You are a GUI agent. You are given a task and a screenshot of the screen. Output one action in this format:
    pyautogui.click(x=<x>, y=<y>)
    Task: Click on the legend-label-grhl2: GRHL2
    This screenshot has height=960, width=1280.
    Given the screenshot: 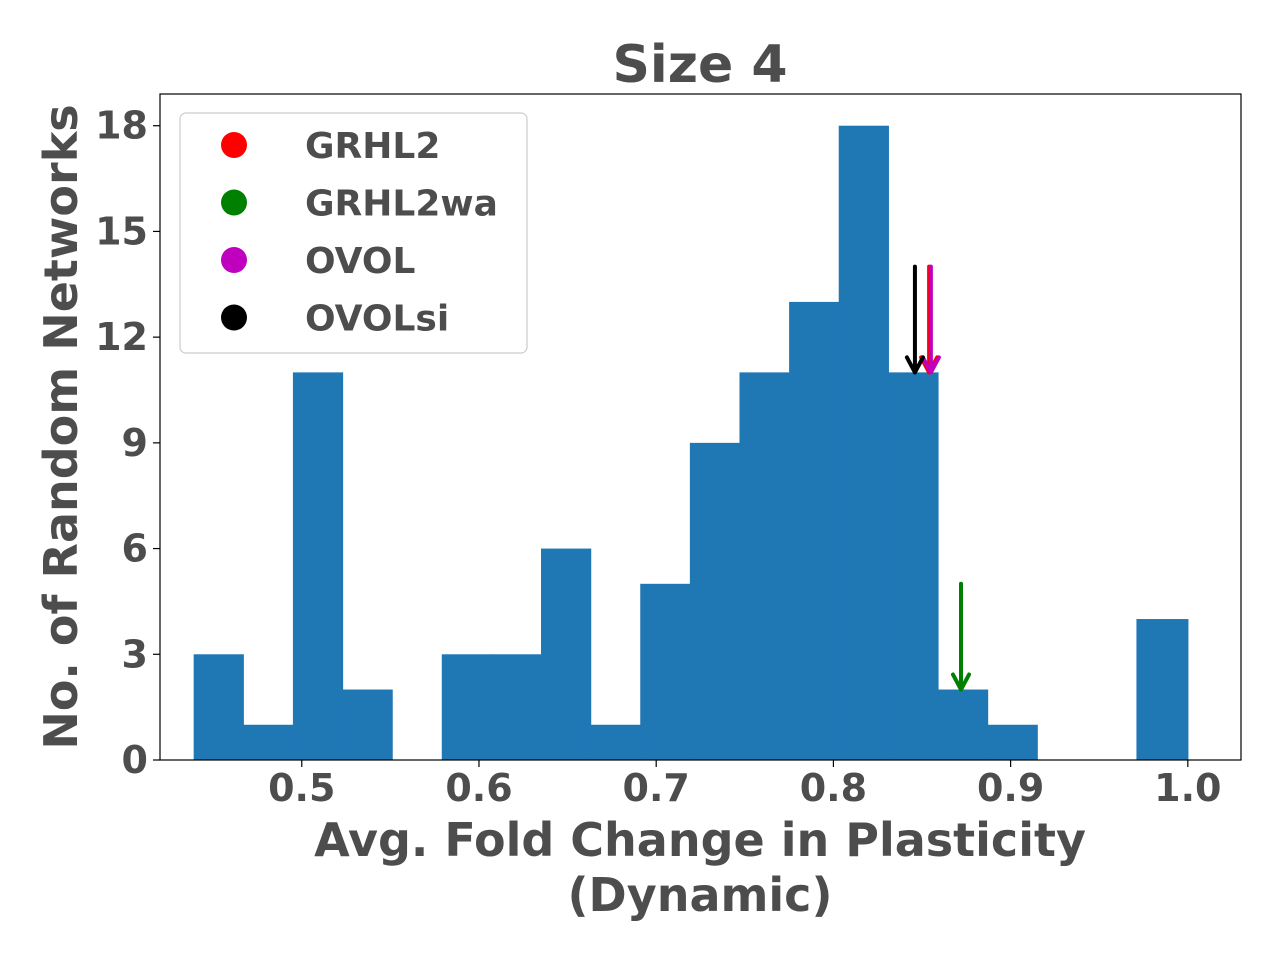 What is the action you would take?
    pyautogui.click(x=372, y=146)
    